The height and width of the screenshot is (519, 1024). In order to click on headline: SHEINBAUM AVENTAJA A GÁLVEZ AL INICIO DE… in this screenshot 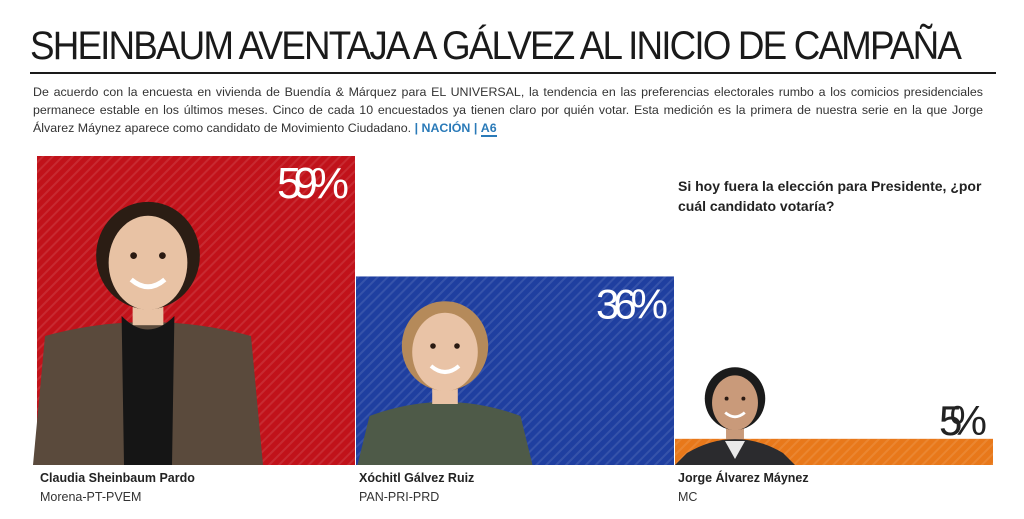, I will do `click(496, 46)`.